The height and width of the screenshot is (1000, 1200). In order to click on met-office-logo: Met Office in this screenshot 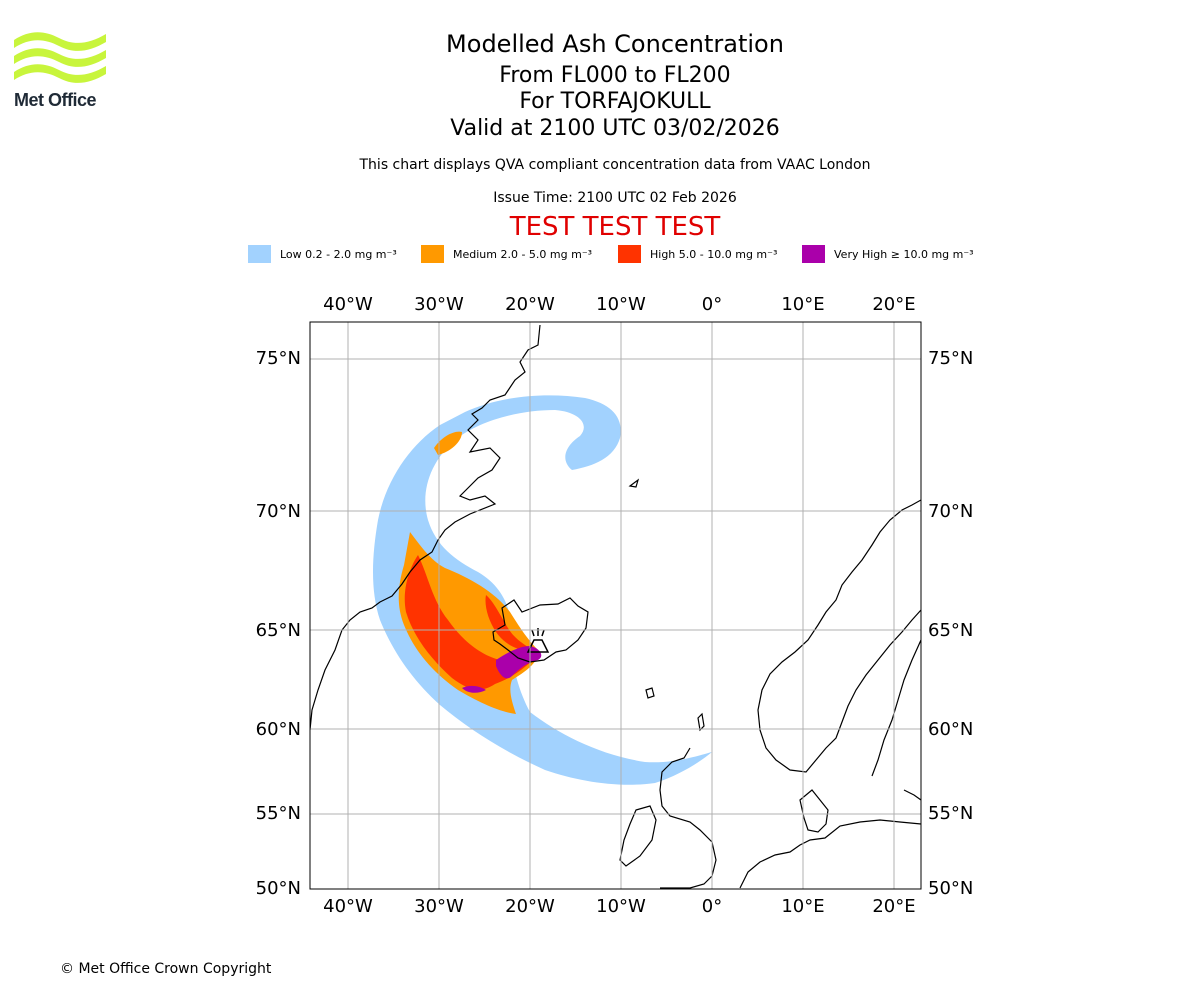, I will do `click(62, 72)`.